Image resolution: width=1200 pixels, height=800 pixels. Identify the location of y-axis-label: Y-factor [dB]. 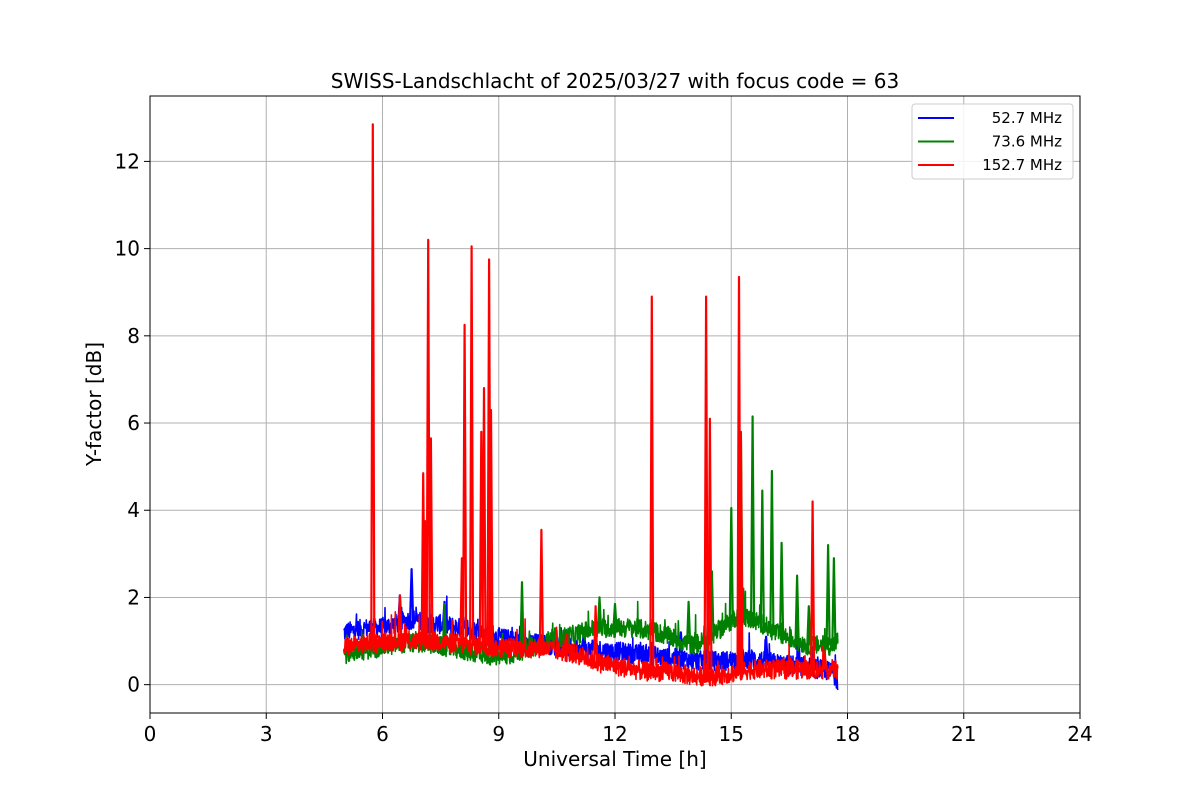
(94, 404).